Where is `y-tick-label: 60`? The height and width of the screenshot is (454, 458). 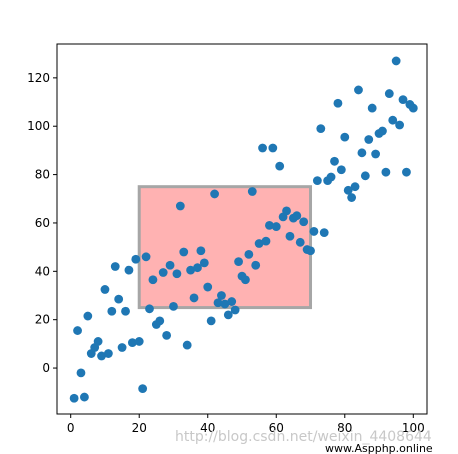 y-tick-label: 60 is located at coordinates (42, 223).